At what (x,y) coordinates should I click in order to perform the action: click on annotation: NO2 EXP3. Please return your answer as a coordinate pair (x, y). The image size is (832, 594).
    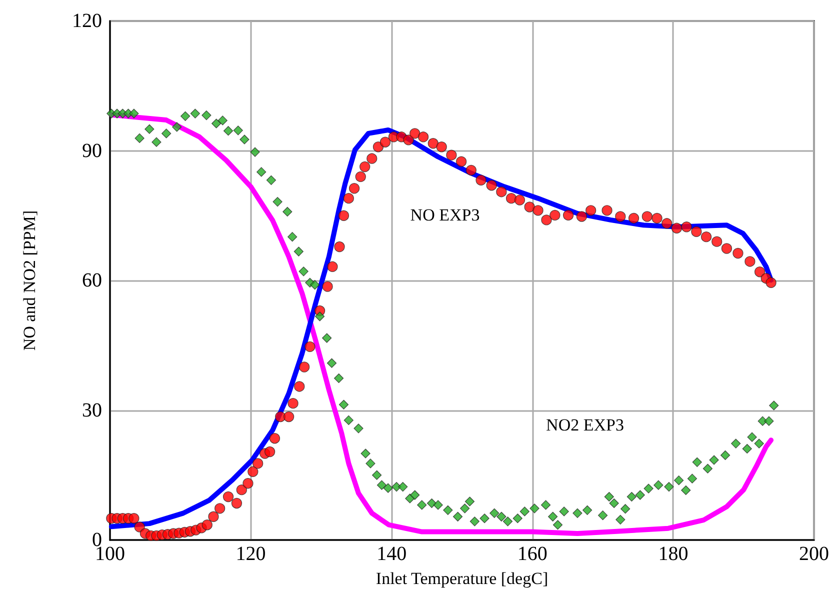
    Looking at the image, I should click on (585, 425).